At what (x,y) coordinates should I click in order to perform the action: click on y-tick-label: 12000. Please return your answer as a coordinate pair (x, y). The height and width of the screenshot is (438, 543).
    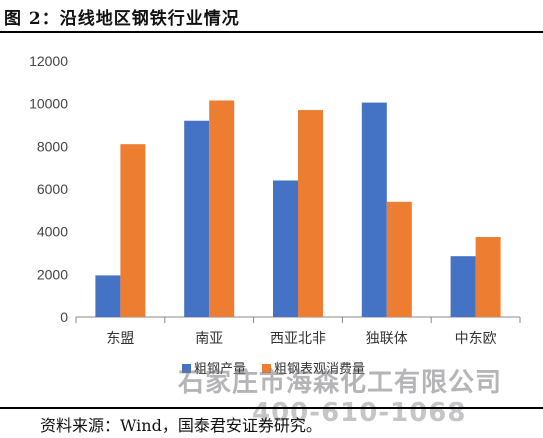
    Looking at the image, I should click on (48, 61).